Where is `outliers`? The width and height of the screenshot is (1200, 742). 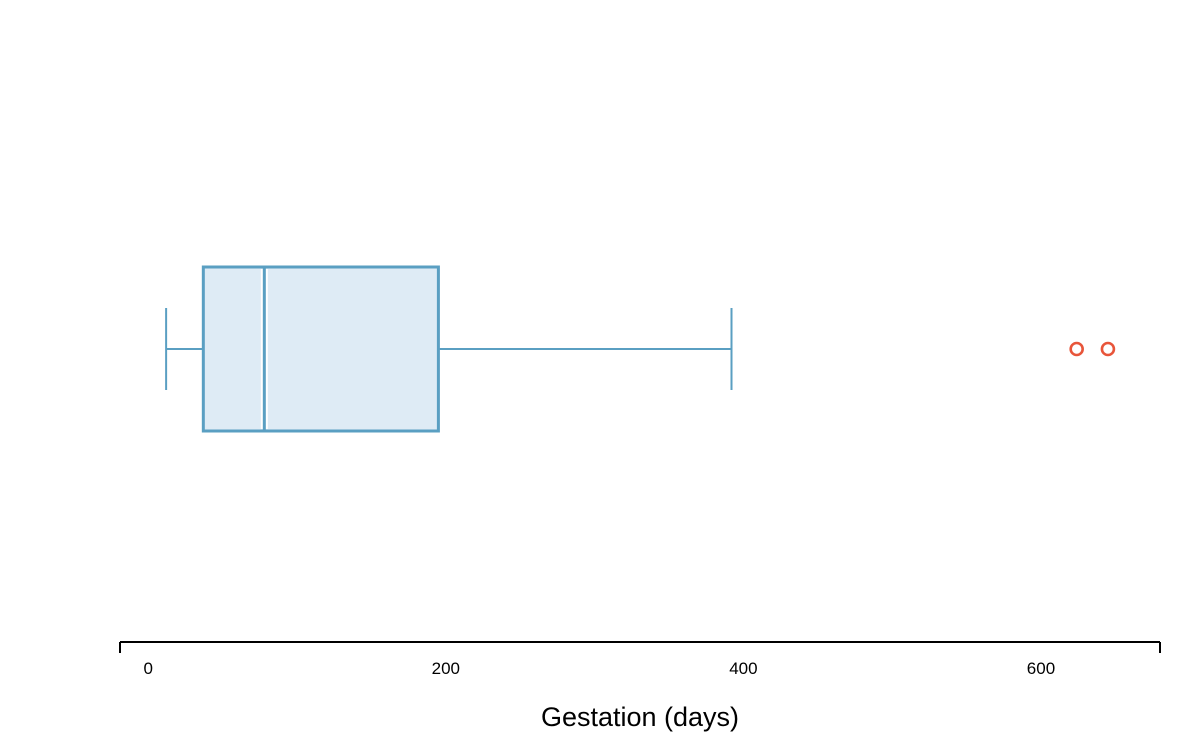 outliers is located at coordinates (1092, 349).